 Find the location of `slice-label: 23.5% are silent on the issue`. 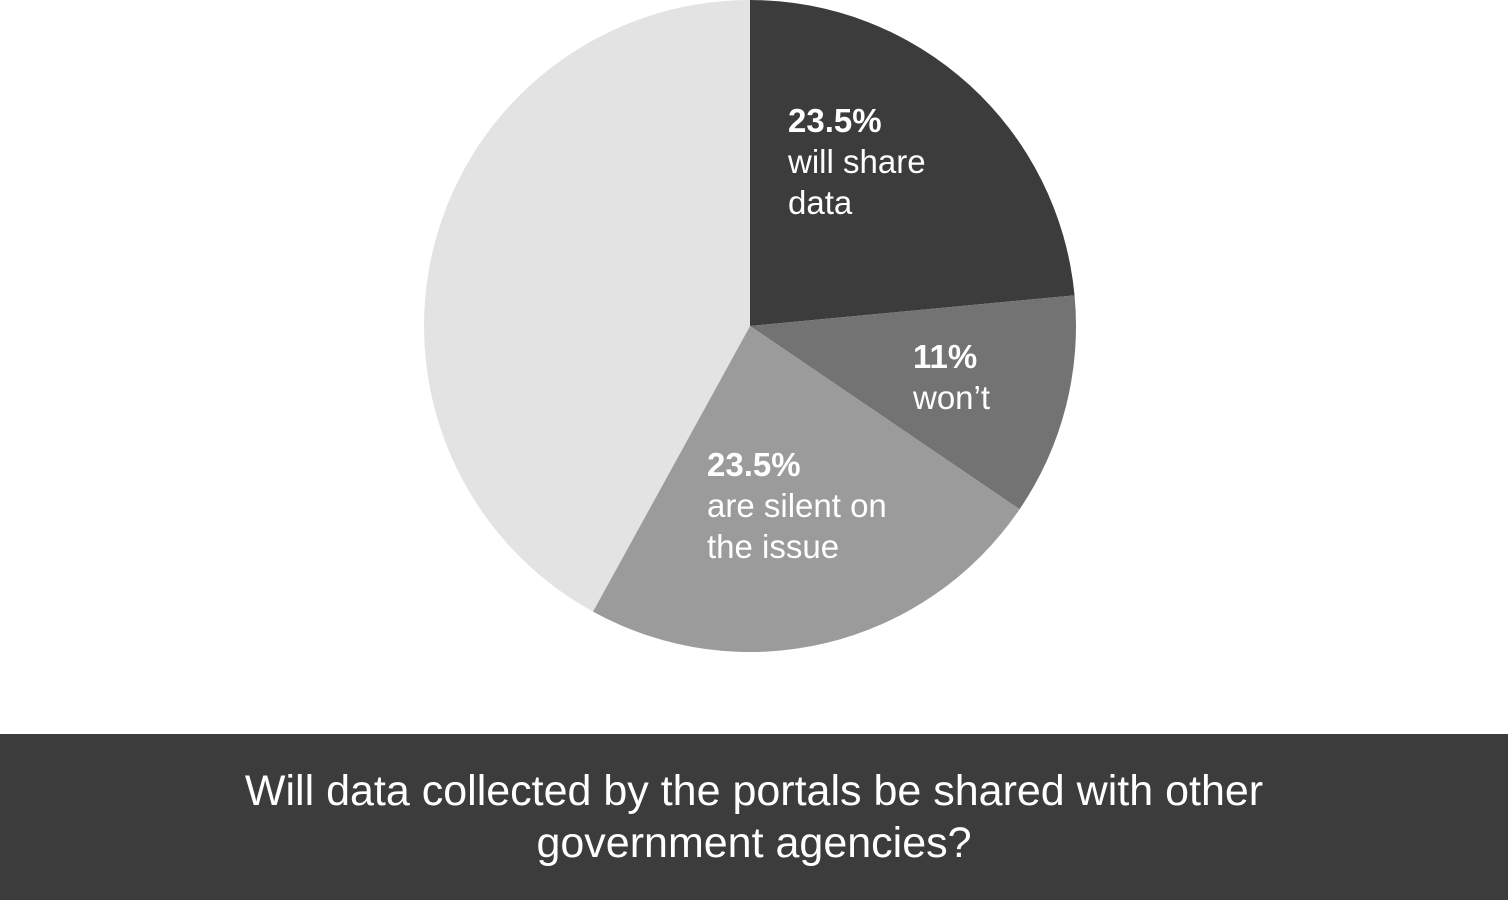

slice-label: 23.5% are silent on the issue is located at coordinates (822, 505).